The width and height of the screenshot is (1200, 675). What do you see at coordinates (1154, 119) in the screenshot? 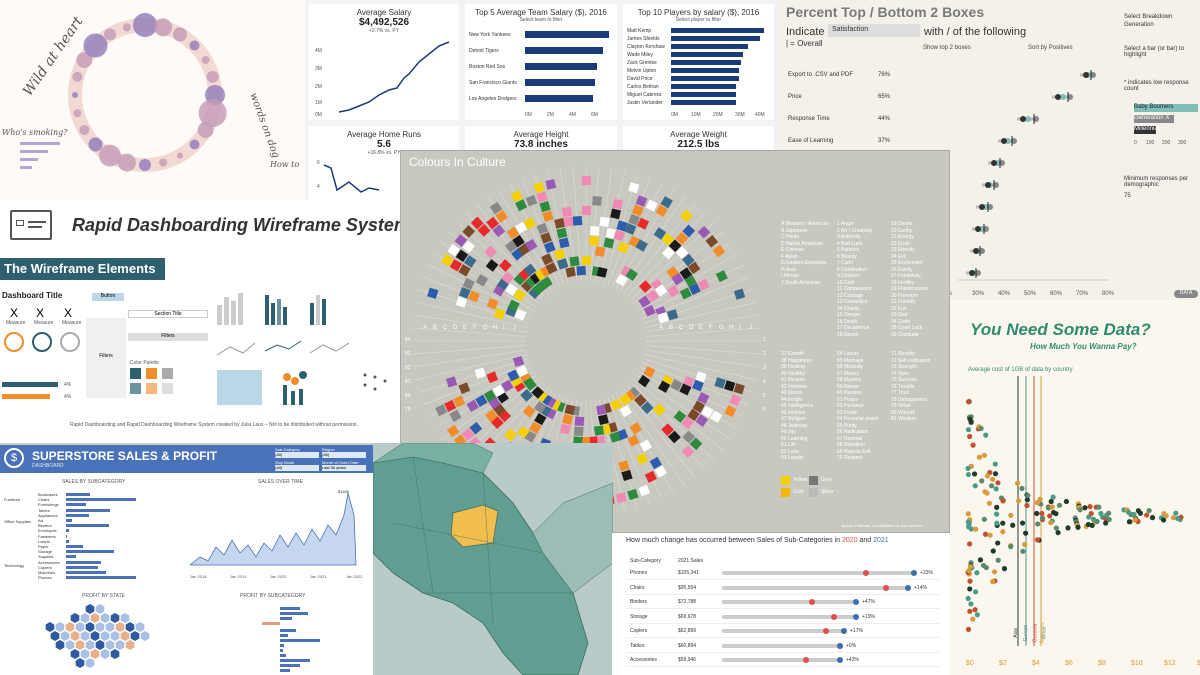
I see `legend-gen-x: Generation X` at bounding box center [1154, 119].